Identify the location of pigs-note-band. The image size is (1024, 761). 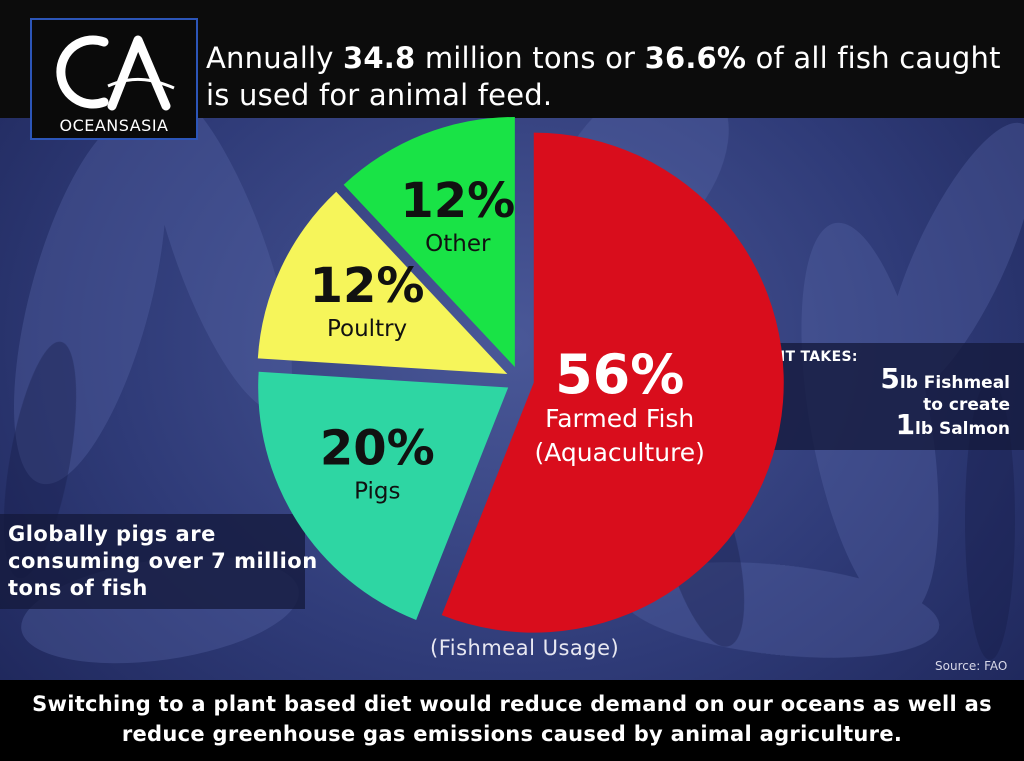
(152, 561).